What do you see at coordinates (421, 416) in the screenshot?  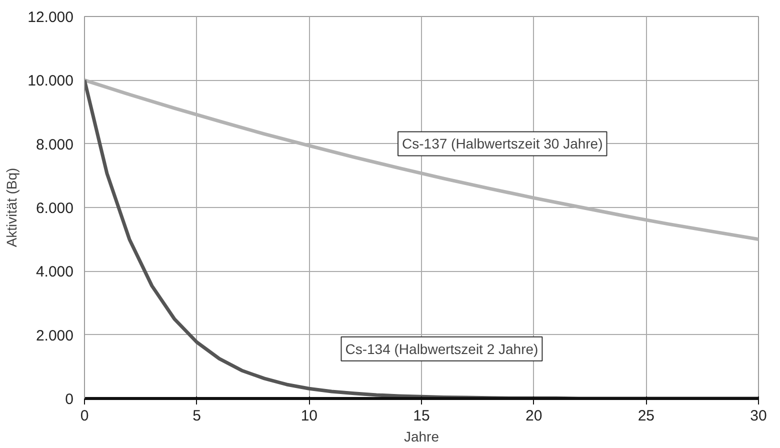 I see `x-tick-label: 15` at bounding box center [421, 416].